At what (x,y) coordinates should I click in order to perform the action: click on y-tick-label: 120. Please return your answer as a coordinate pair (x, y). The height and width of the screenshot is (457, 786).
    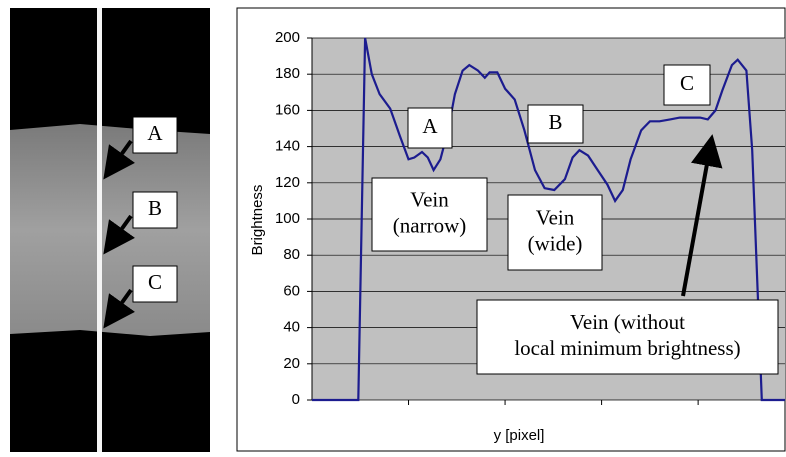
    Looking at the image, I should click on (287, 182).